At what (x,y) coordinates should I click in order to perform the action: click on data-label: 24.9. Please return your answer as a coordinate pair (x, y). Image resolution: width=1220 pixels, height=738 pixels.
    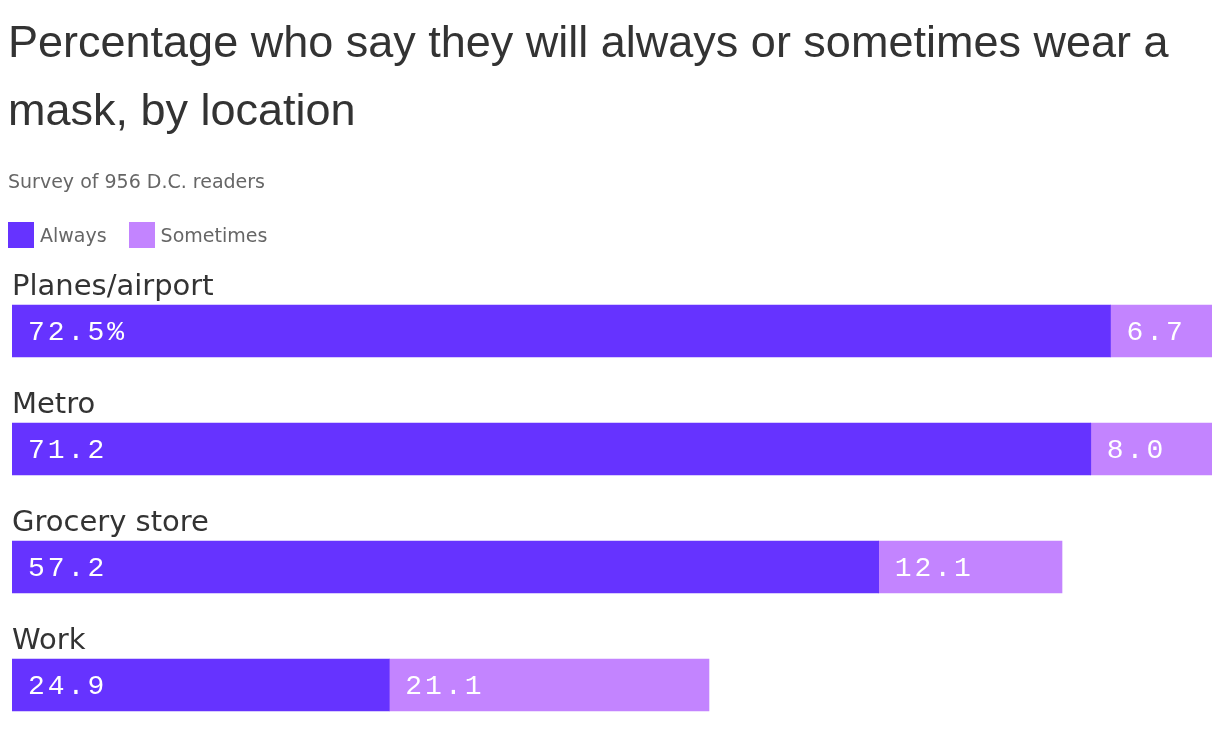
    Looking at the image, I should click on (68, 687).